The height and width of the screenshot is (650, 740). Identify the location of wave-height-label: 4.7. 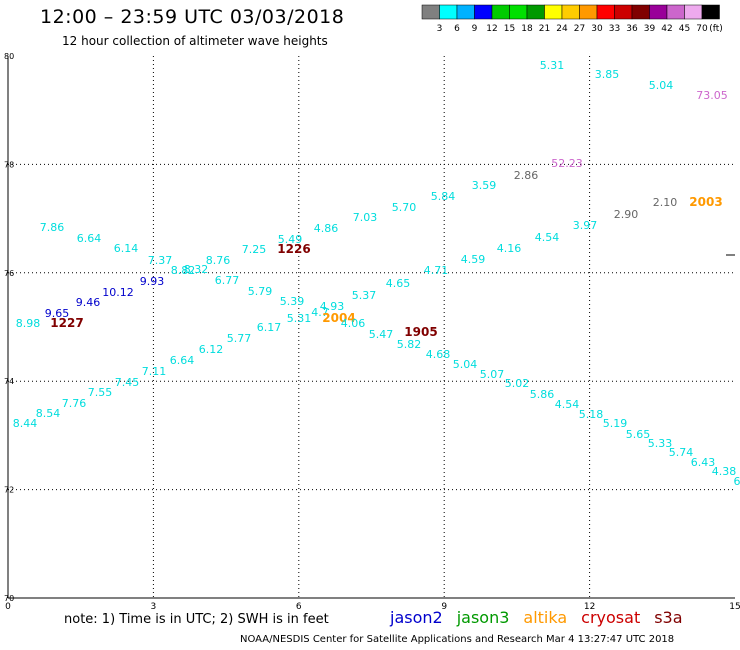
(320, 312).